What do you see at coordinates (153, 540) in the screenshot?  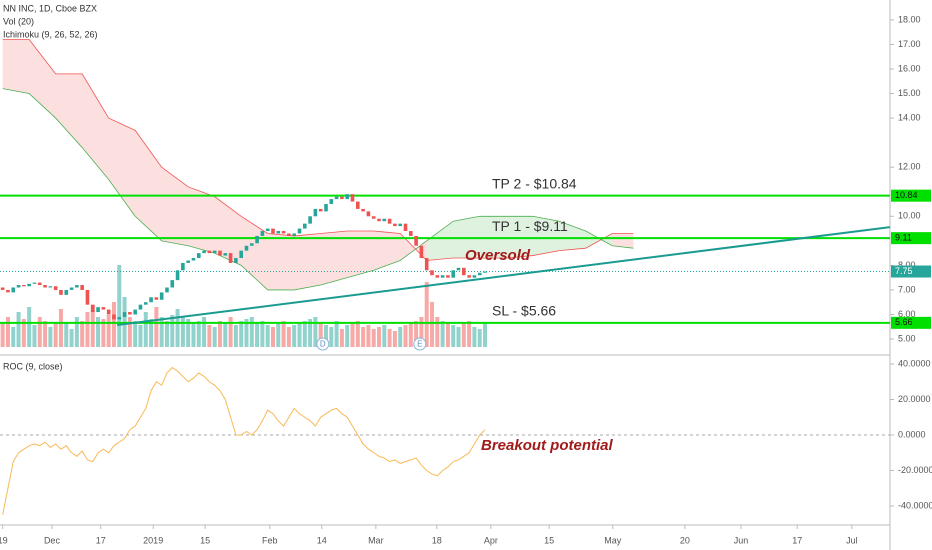 I see `x-tick-label: 2019` at bounding box center [153, 540].